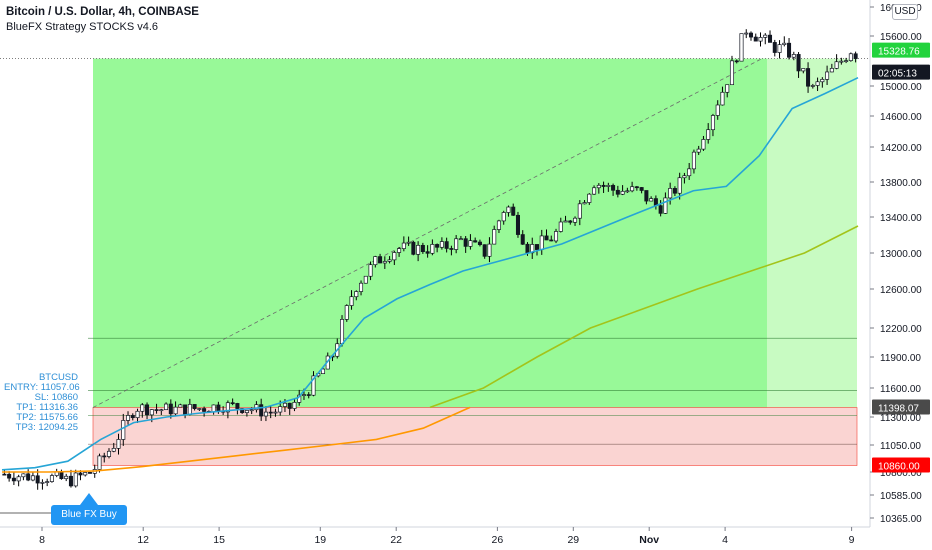 The width and height of the screenshot is (932, 550). I want to click on currency-button: USD, so click(905, 12).